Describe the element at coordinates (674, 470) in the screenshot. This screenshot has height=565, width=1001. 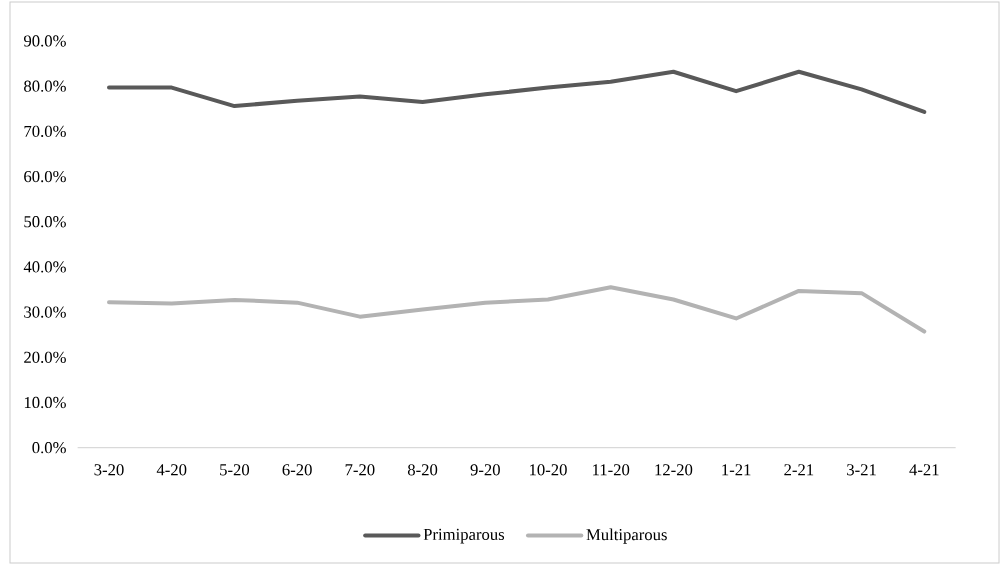
I see `x-tick-label: 12-20` at that location.